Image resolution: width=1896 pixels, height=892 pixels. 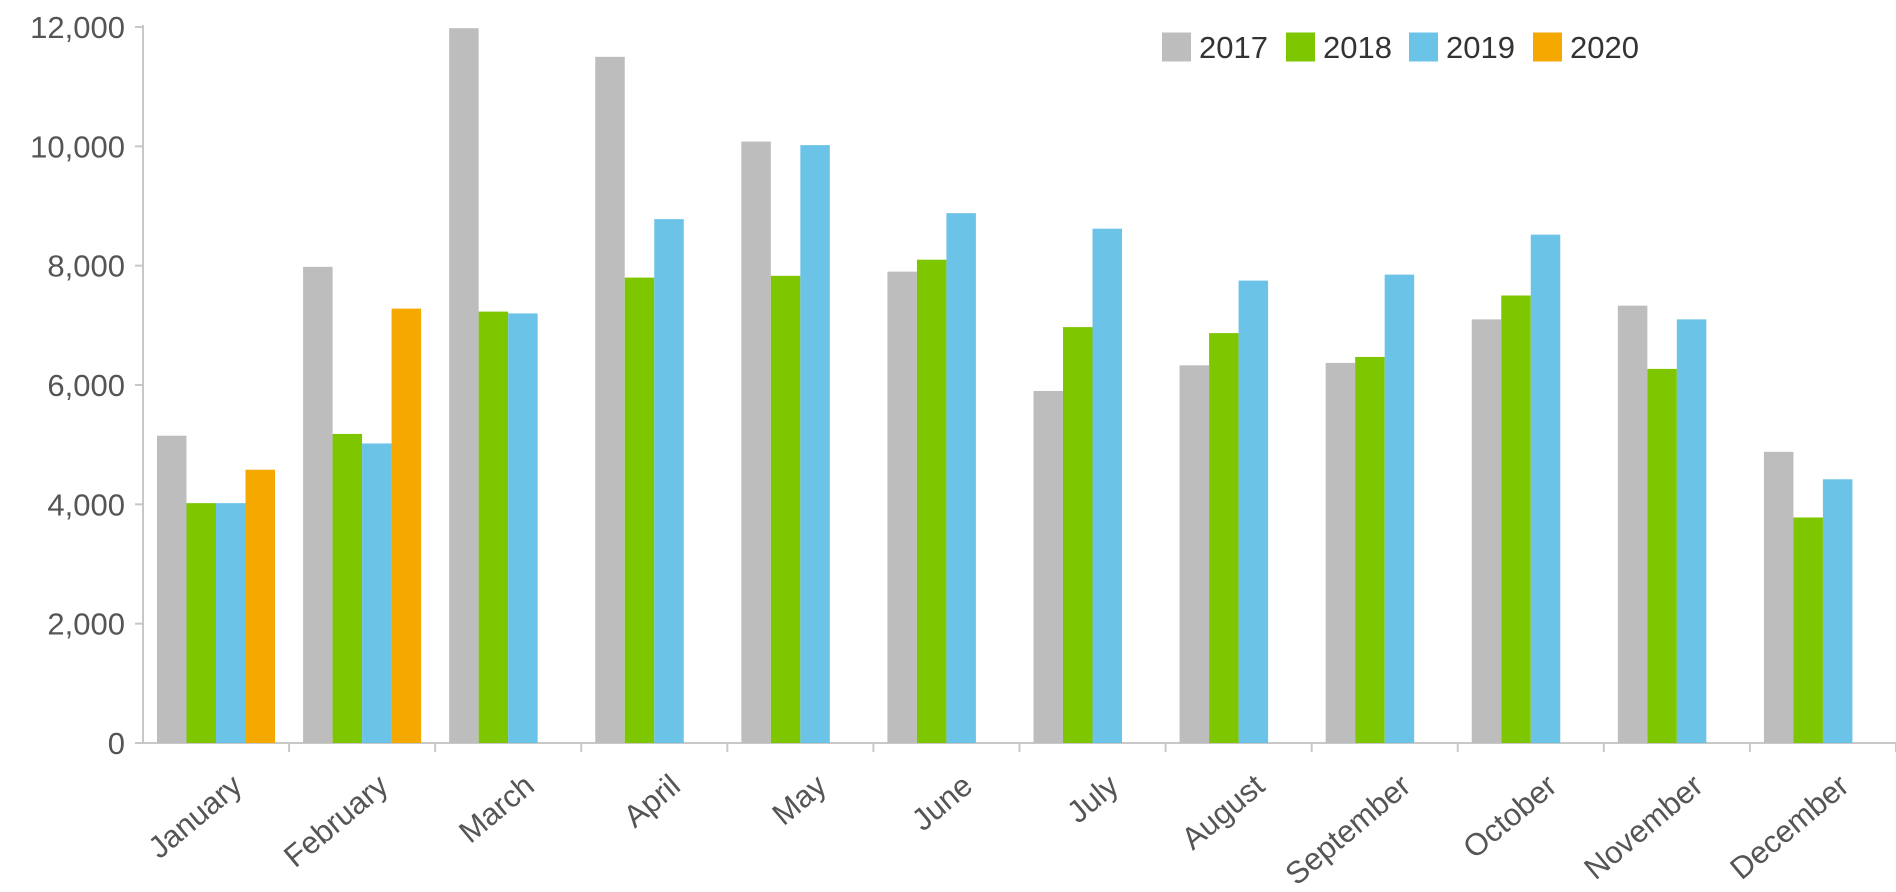 I want to click on y-axis: 0 2,000 4,000 6,000 8,000 10,000 12,000, so click(x=87, y=385).